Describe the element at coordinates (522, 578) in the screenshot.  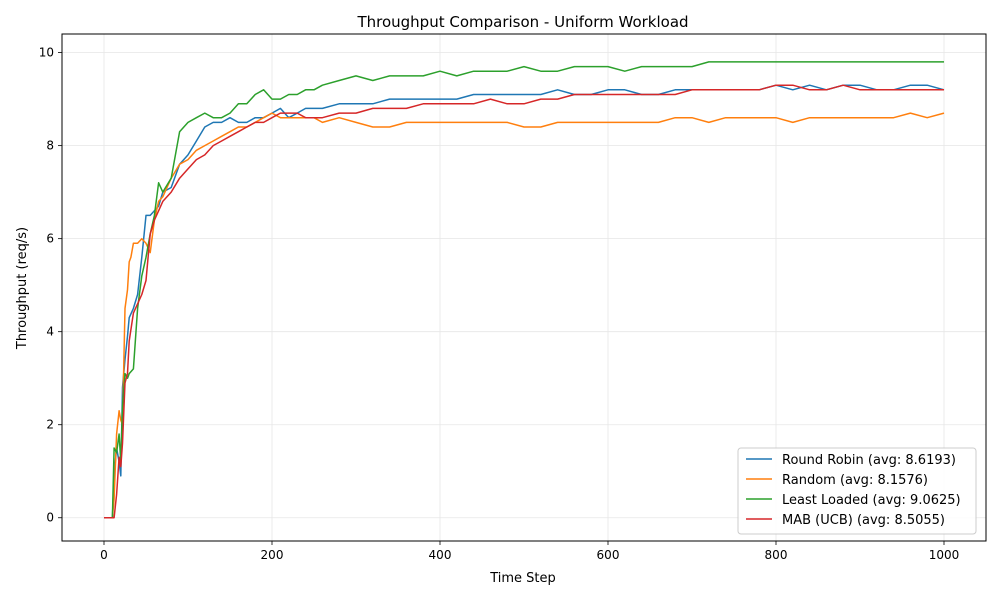
I see `x-axis-label: Time Step` at that location.